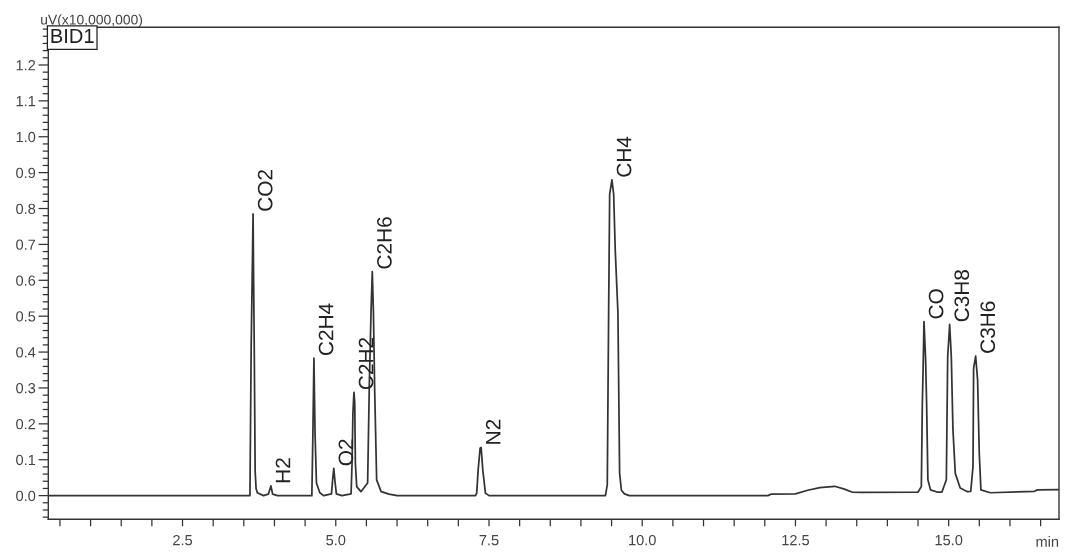  I want to click on y-tick-label: 0.2, so click(26, 424).